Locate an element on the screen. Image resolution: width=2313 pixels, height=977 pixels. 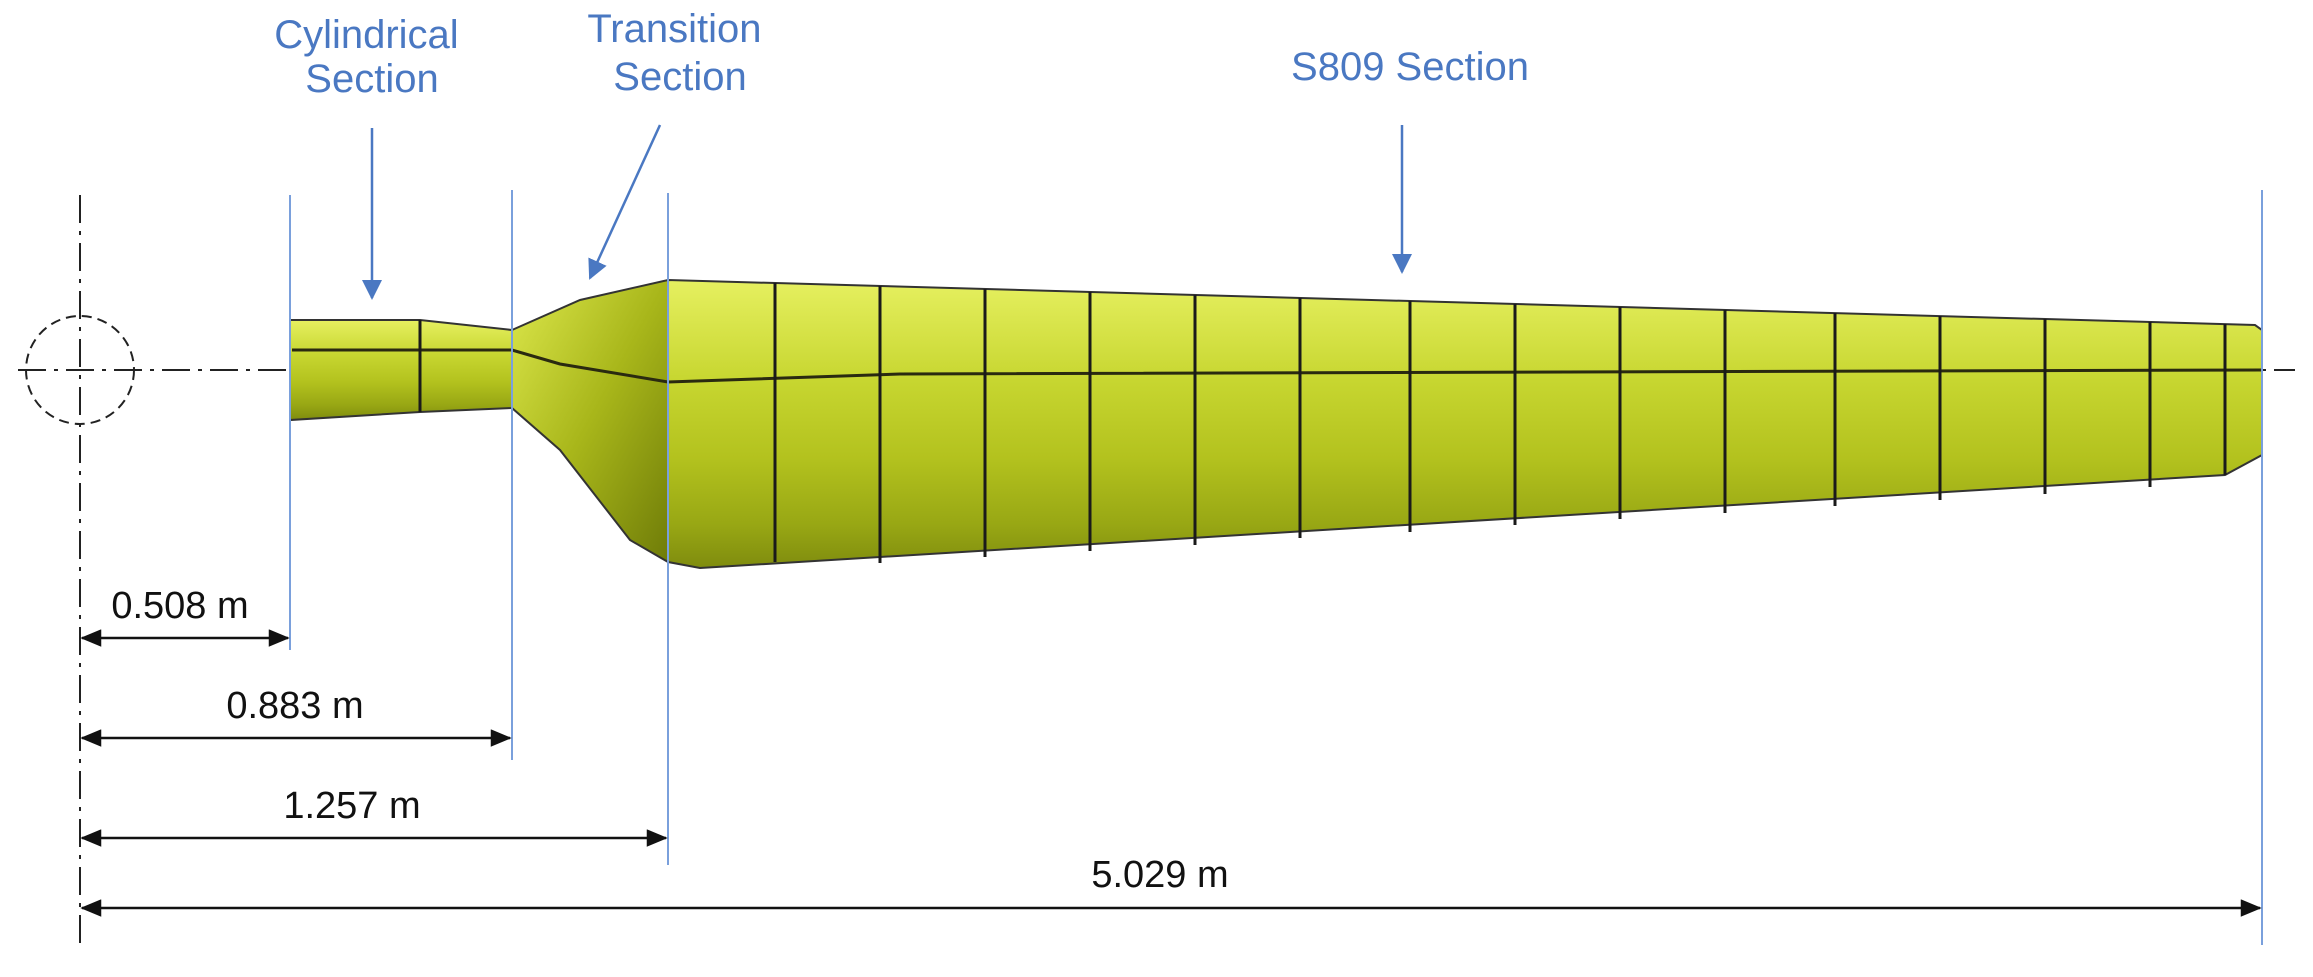
transition-label: Transition Section is located at coordinates (679, 53).